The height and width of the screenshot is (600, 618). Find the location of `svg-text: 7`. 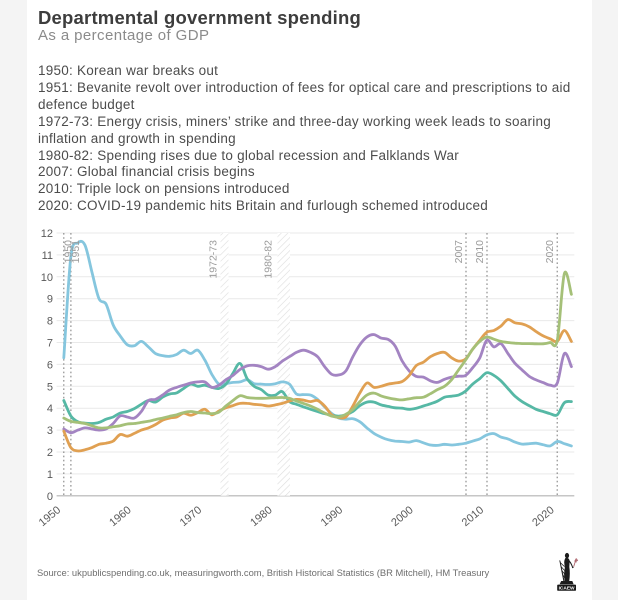

svg-text: 7 is located at coordinates (50, 344).